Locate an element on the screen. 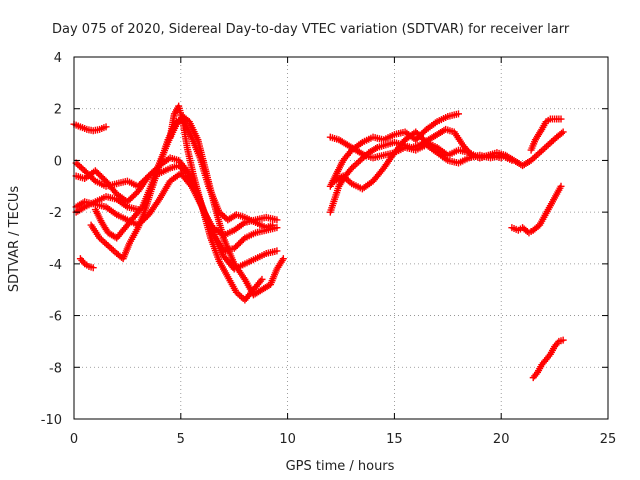  series-sat-o is located at coordinates (536, 209).